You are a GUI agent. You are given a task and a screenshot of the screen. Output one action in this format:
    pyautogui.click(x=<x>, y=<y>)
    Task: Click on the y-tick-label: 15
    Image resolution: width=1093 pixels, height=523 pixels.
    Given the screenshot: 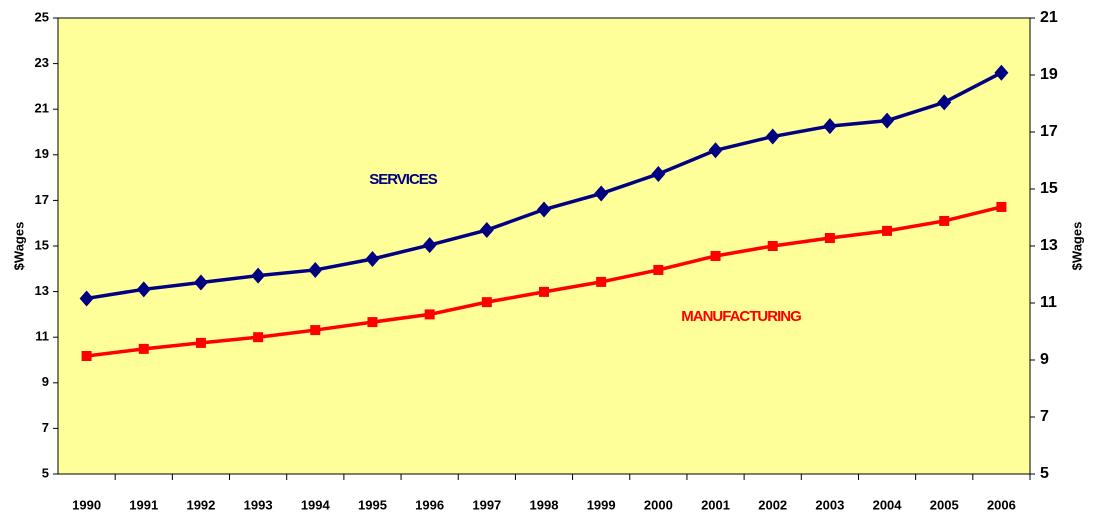 What is the action you would take?
    pyautogui.click(x=42, y=244)
    